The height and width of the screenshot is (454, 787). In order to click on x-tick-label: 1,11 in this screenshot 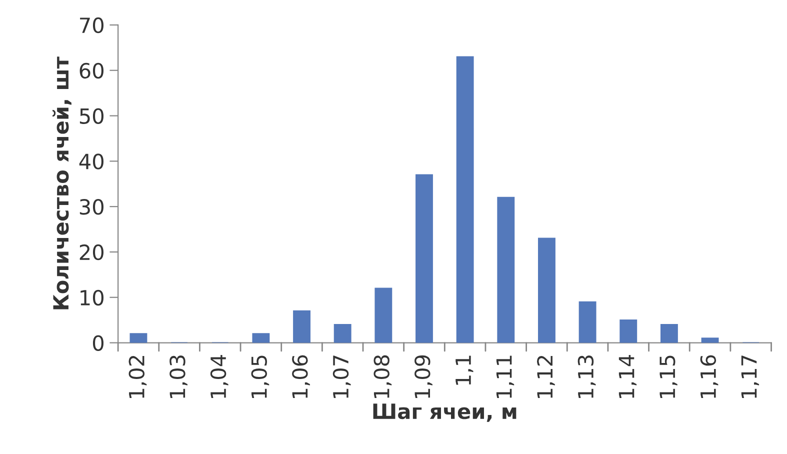, I will do `click(505, 377)`.